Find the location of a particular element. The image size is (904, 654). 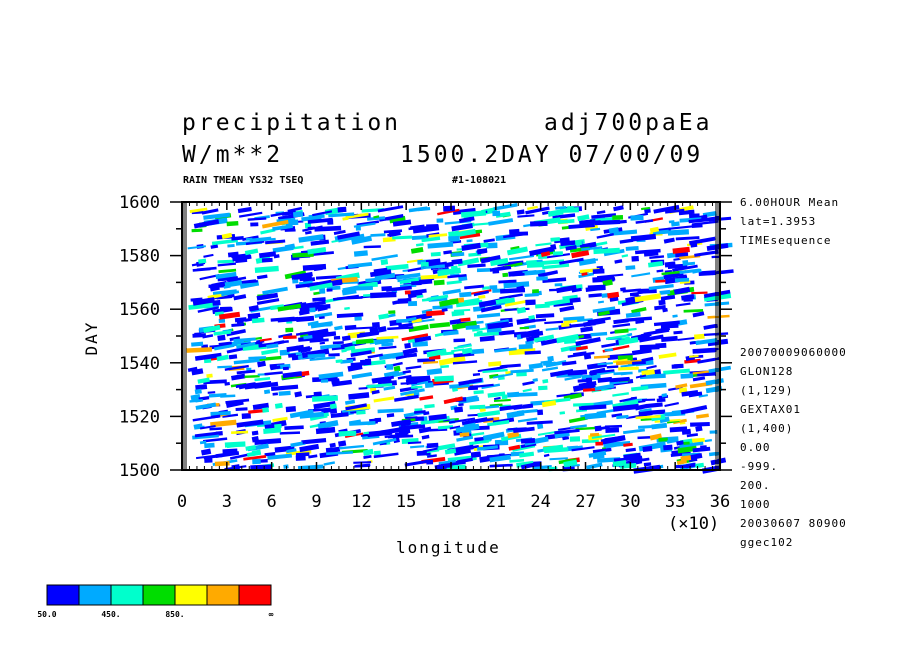

x-tick-label: 30 is located at coordinates (630, 502).